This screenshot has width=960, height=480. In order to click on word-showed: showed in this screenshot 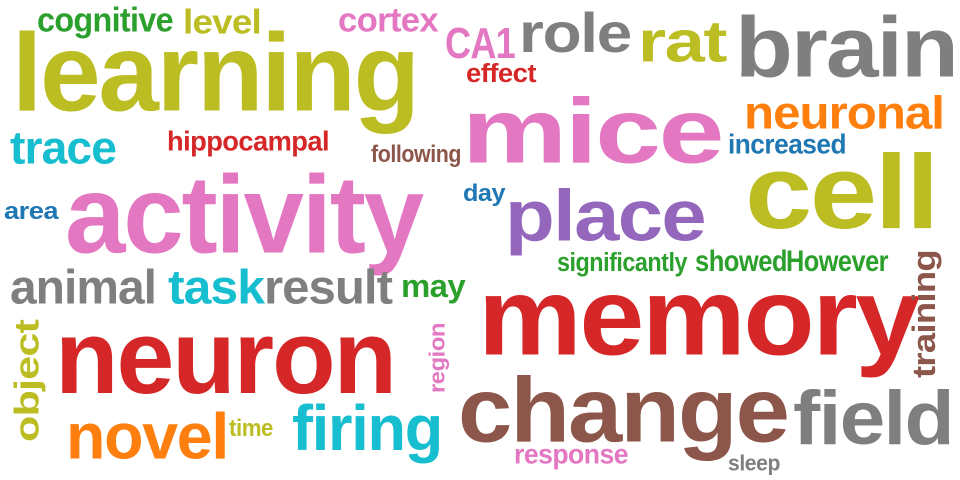, I will do `click(741, 261)`.